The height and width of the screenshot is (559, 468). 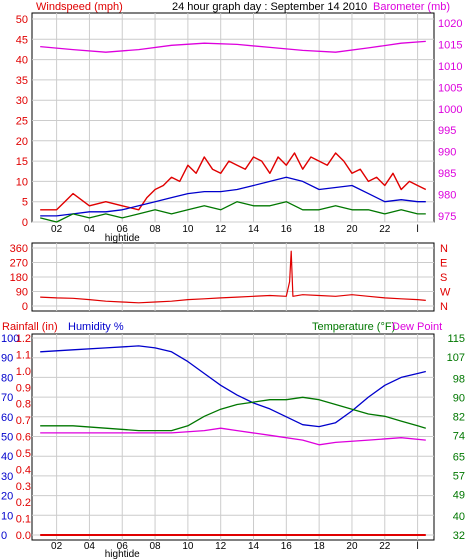 What do you see at coordinates (22, 122) in the screenshot?
I see `y-left-tick-label: 25` at bounding box center [22, 122].